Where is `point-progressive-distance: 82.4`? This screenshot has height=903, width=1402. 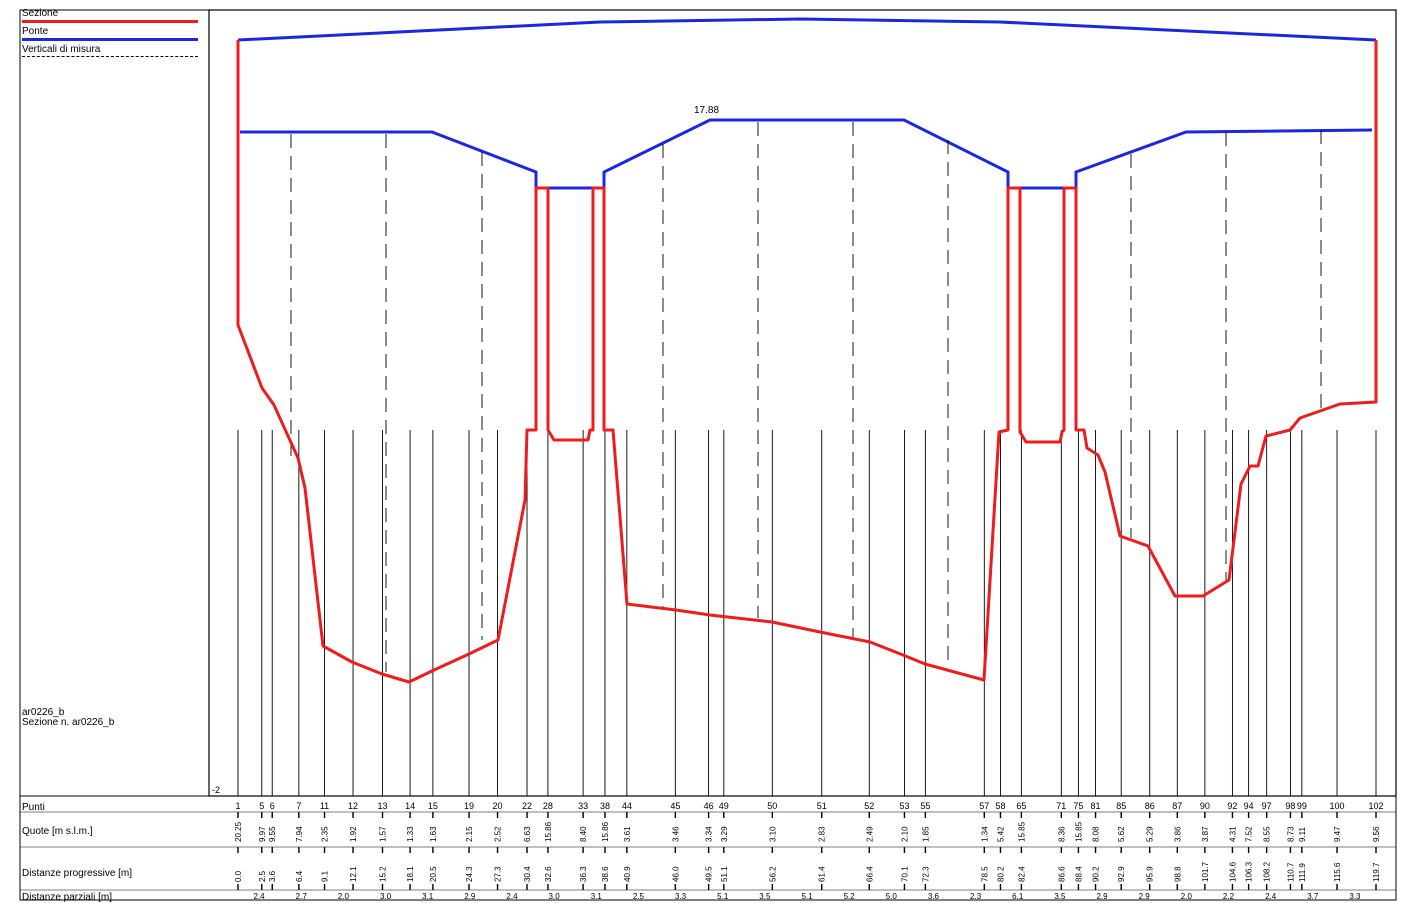
point-progressive-distance: 82.4 is located at coordinates (1021, 874).